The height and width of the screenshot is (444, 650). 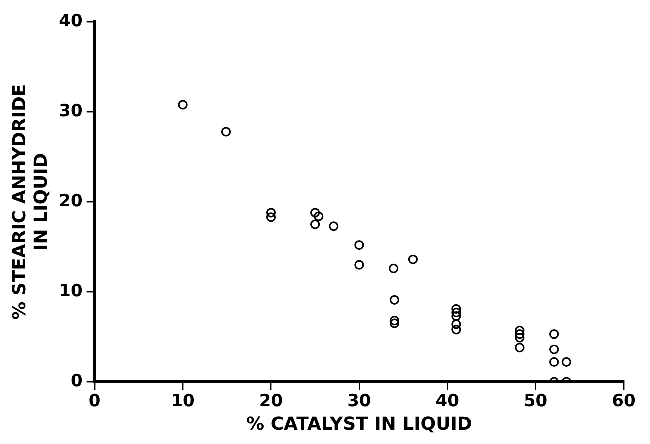 I want to click on x-tick-label: 50, so click(x=536, y=402).